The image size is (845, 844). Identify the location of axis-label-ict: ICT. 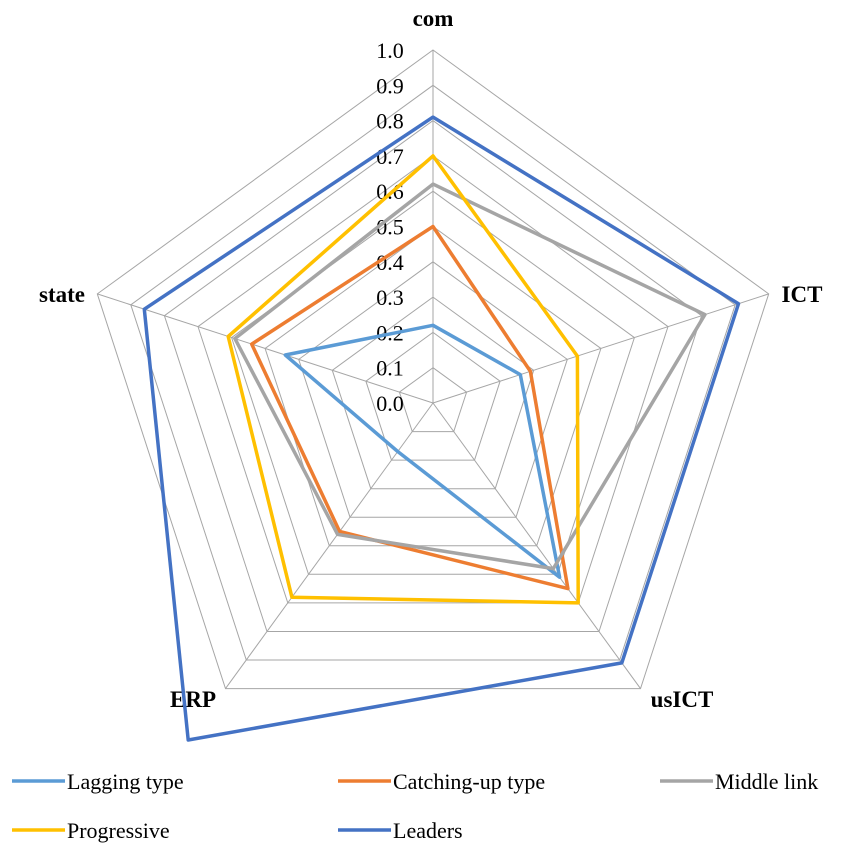
(802, 294).